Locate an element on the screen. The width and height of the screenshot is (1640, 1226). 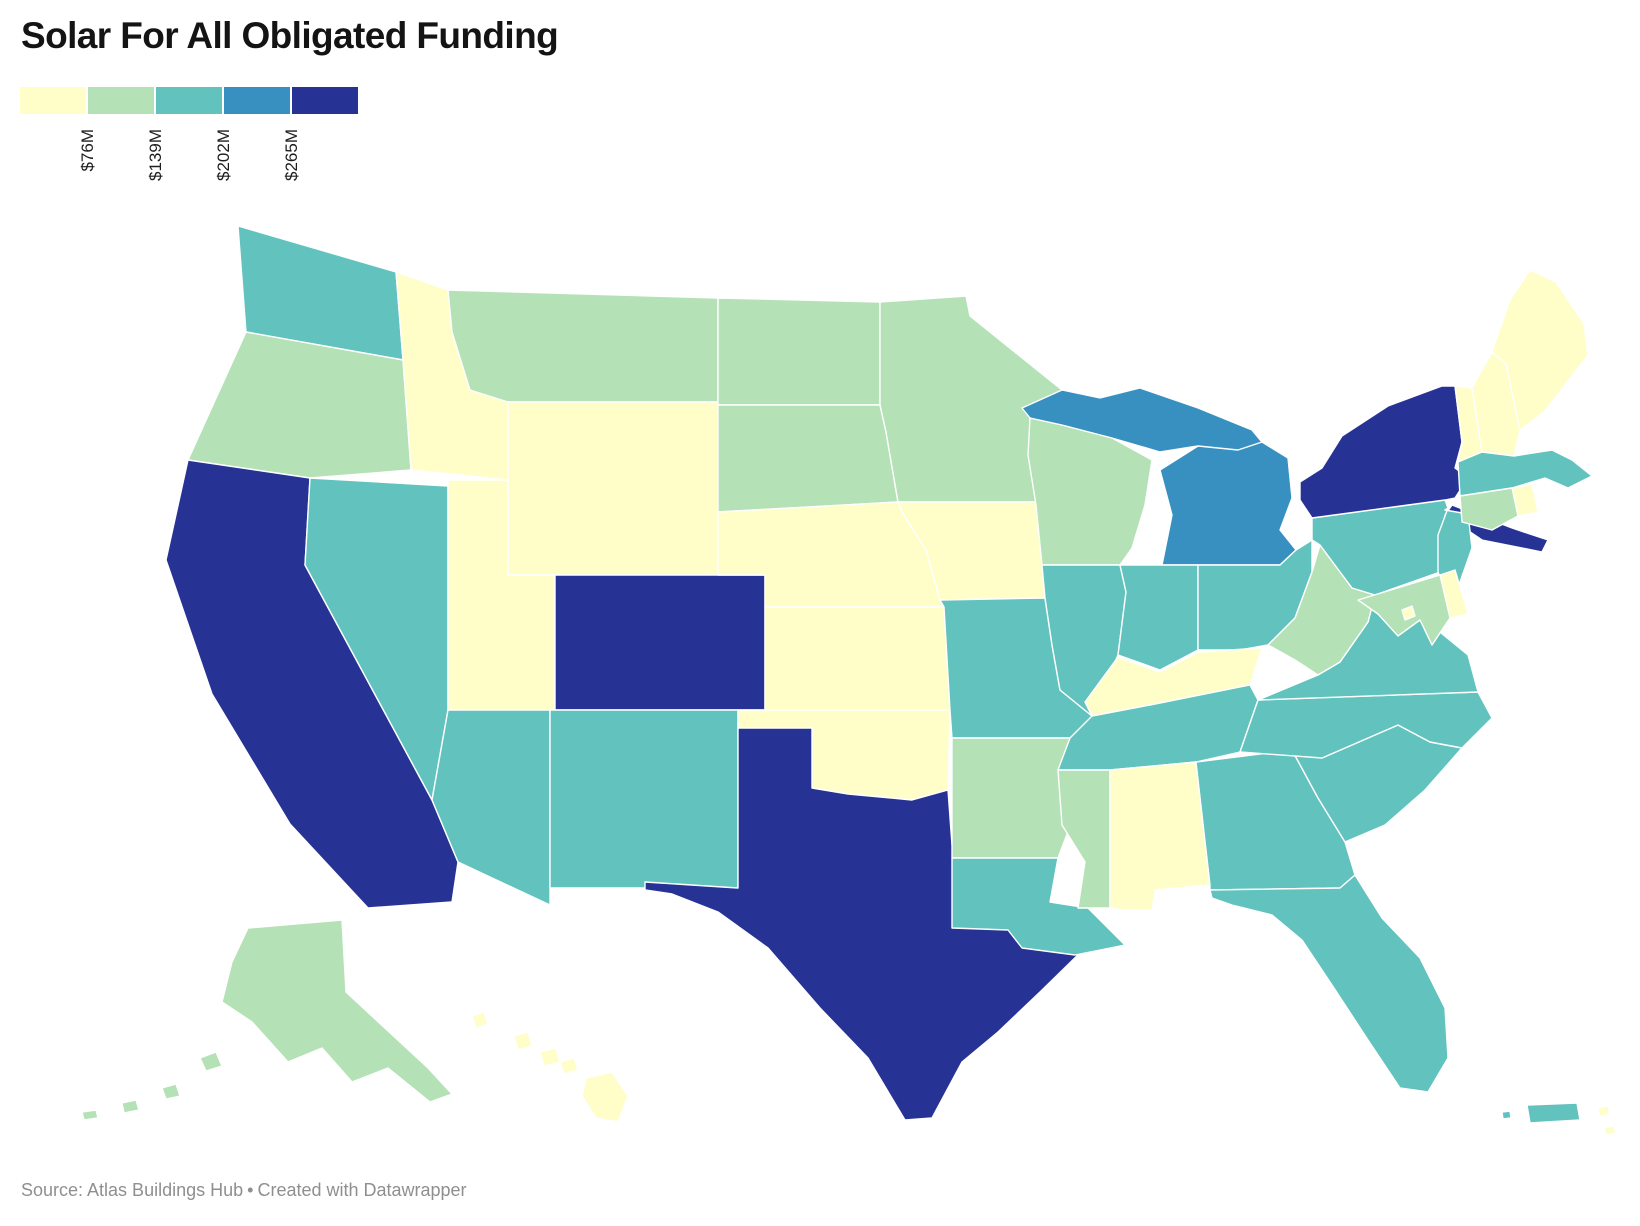
state-nm: New Mexico is located at coordinates (644, 799).